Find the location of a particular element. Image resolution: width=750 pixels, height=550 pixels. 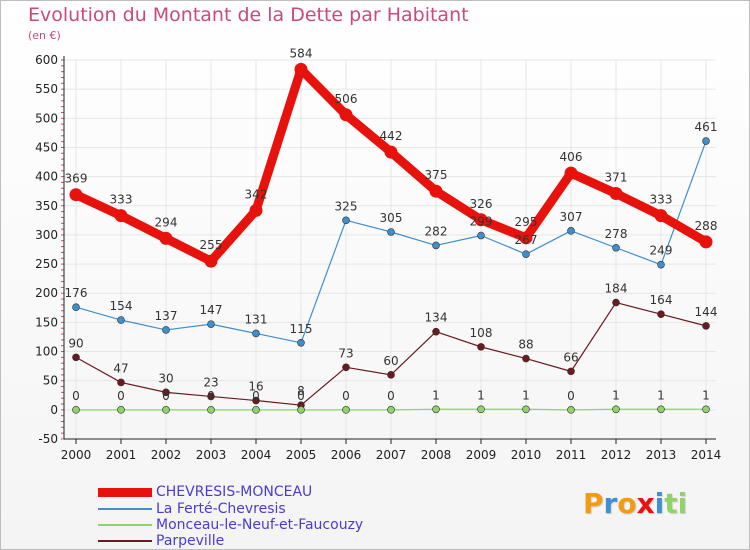

data-label: 249 is located at coordinates (661, 251).